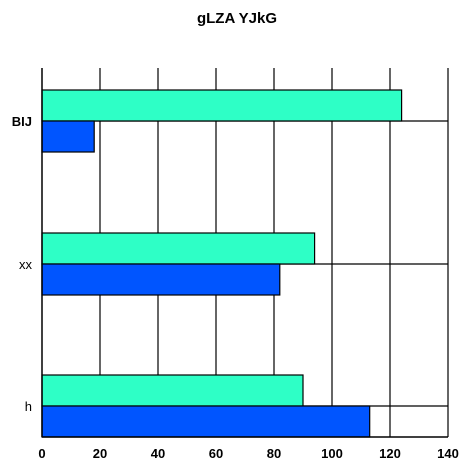 Image resolution: width=474 pixels, height=474 pixels. What do you see at coordinates (222, 105) in the screenshot?
I see `bar-series-1-BIJ` at bounding box center [222, 105].